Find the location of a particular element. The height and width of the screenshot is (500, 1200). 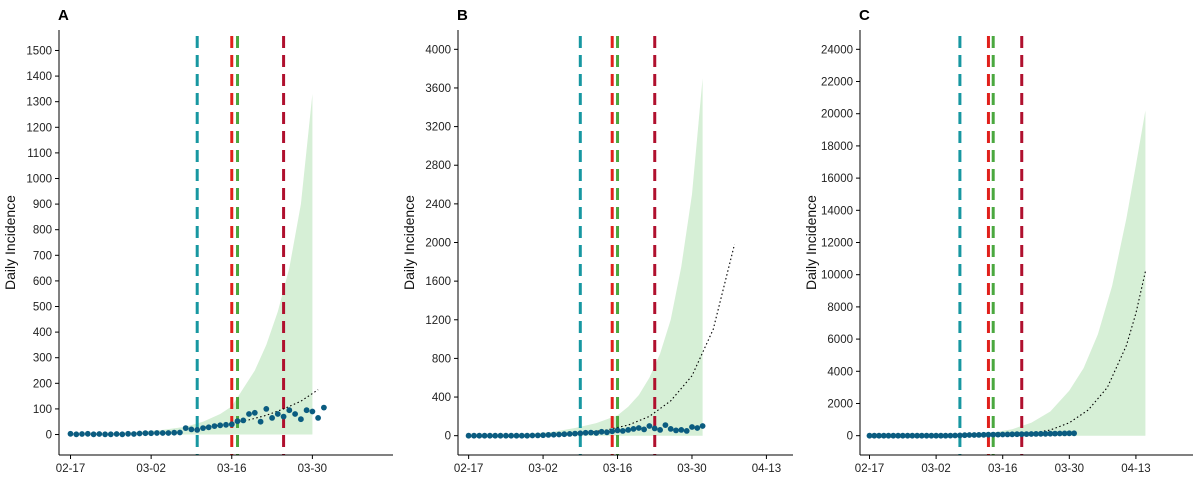

y-tick-label: 800 is located at coordinates (441, 359).